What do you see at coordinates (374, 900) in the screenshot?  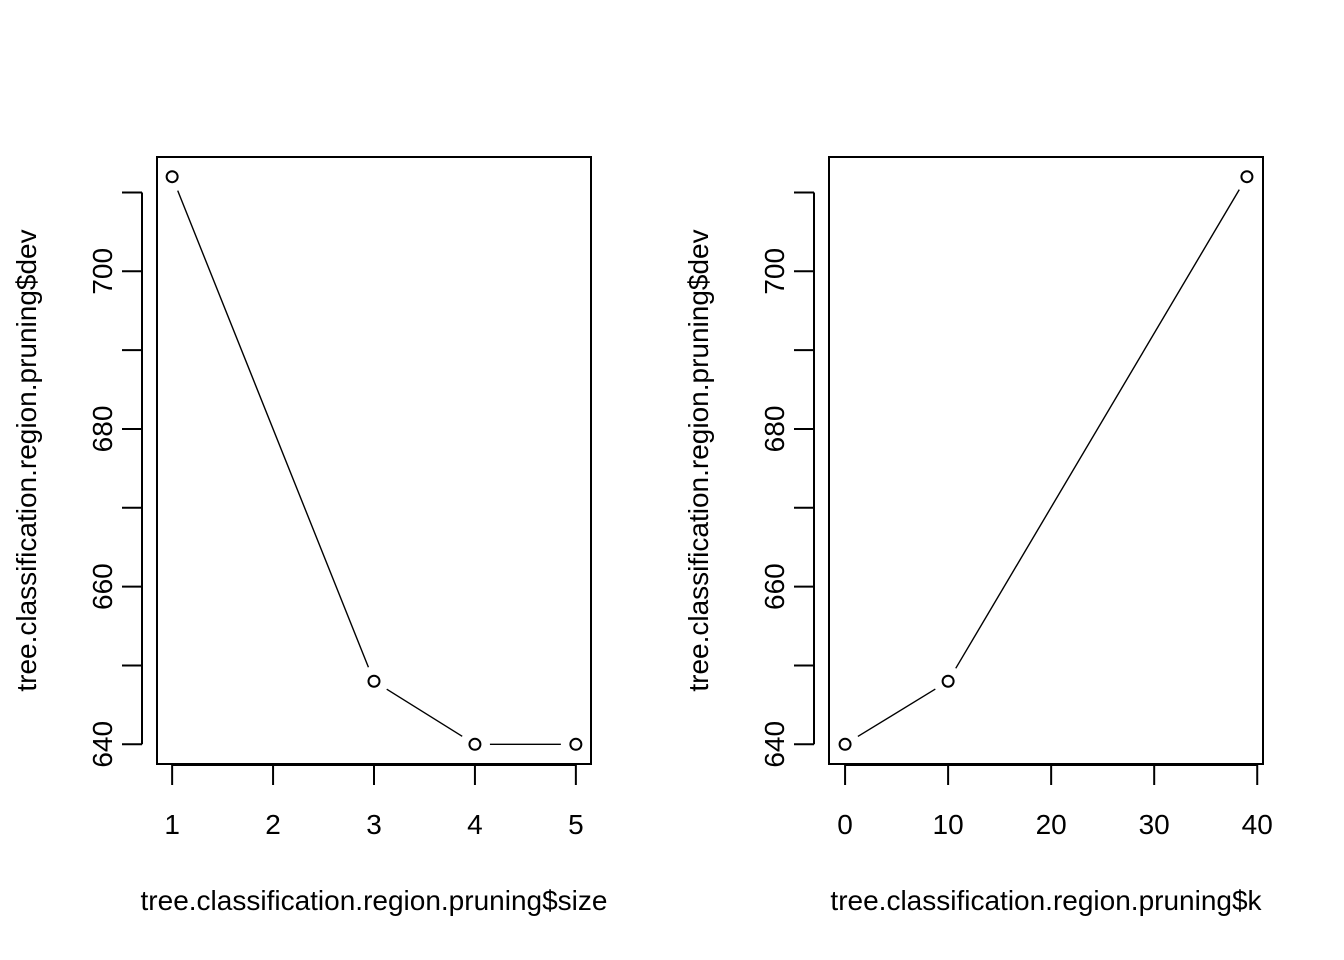 I see `left-x-axis-title: tree.classification.region.pruning$size` at bounding box center [374, 900].